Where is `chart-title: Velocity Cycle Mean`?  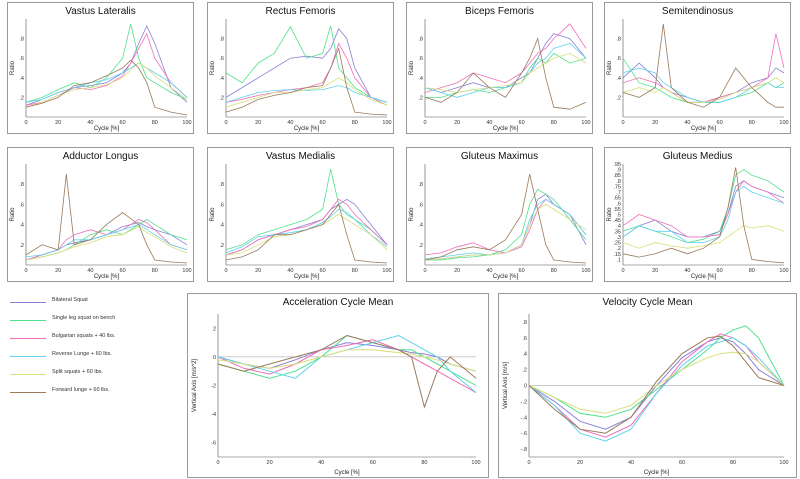 chart-title: Velocity Cycle Mean is located at coordinates (647, 302).